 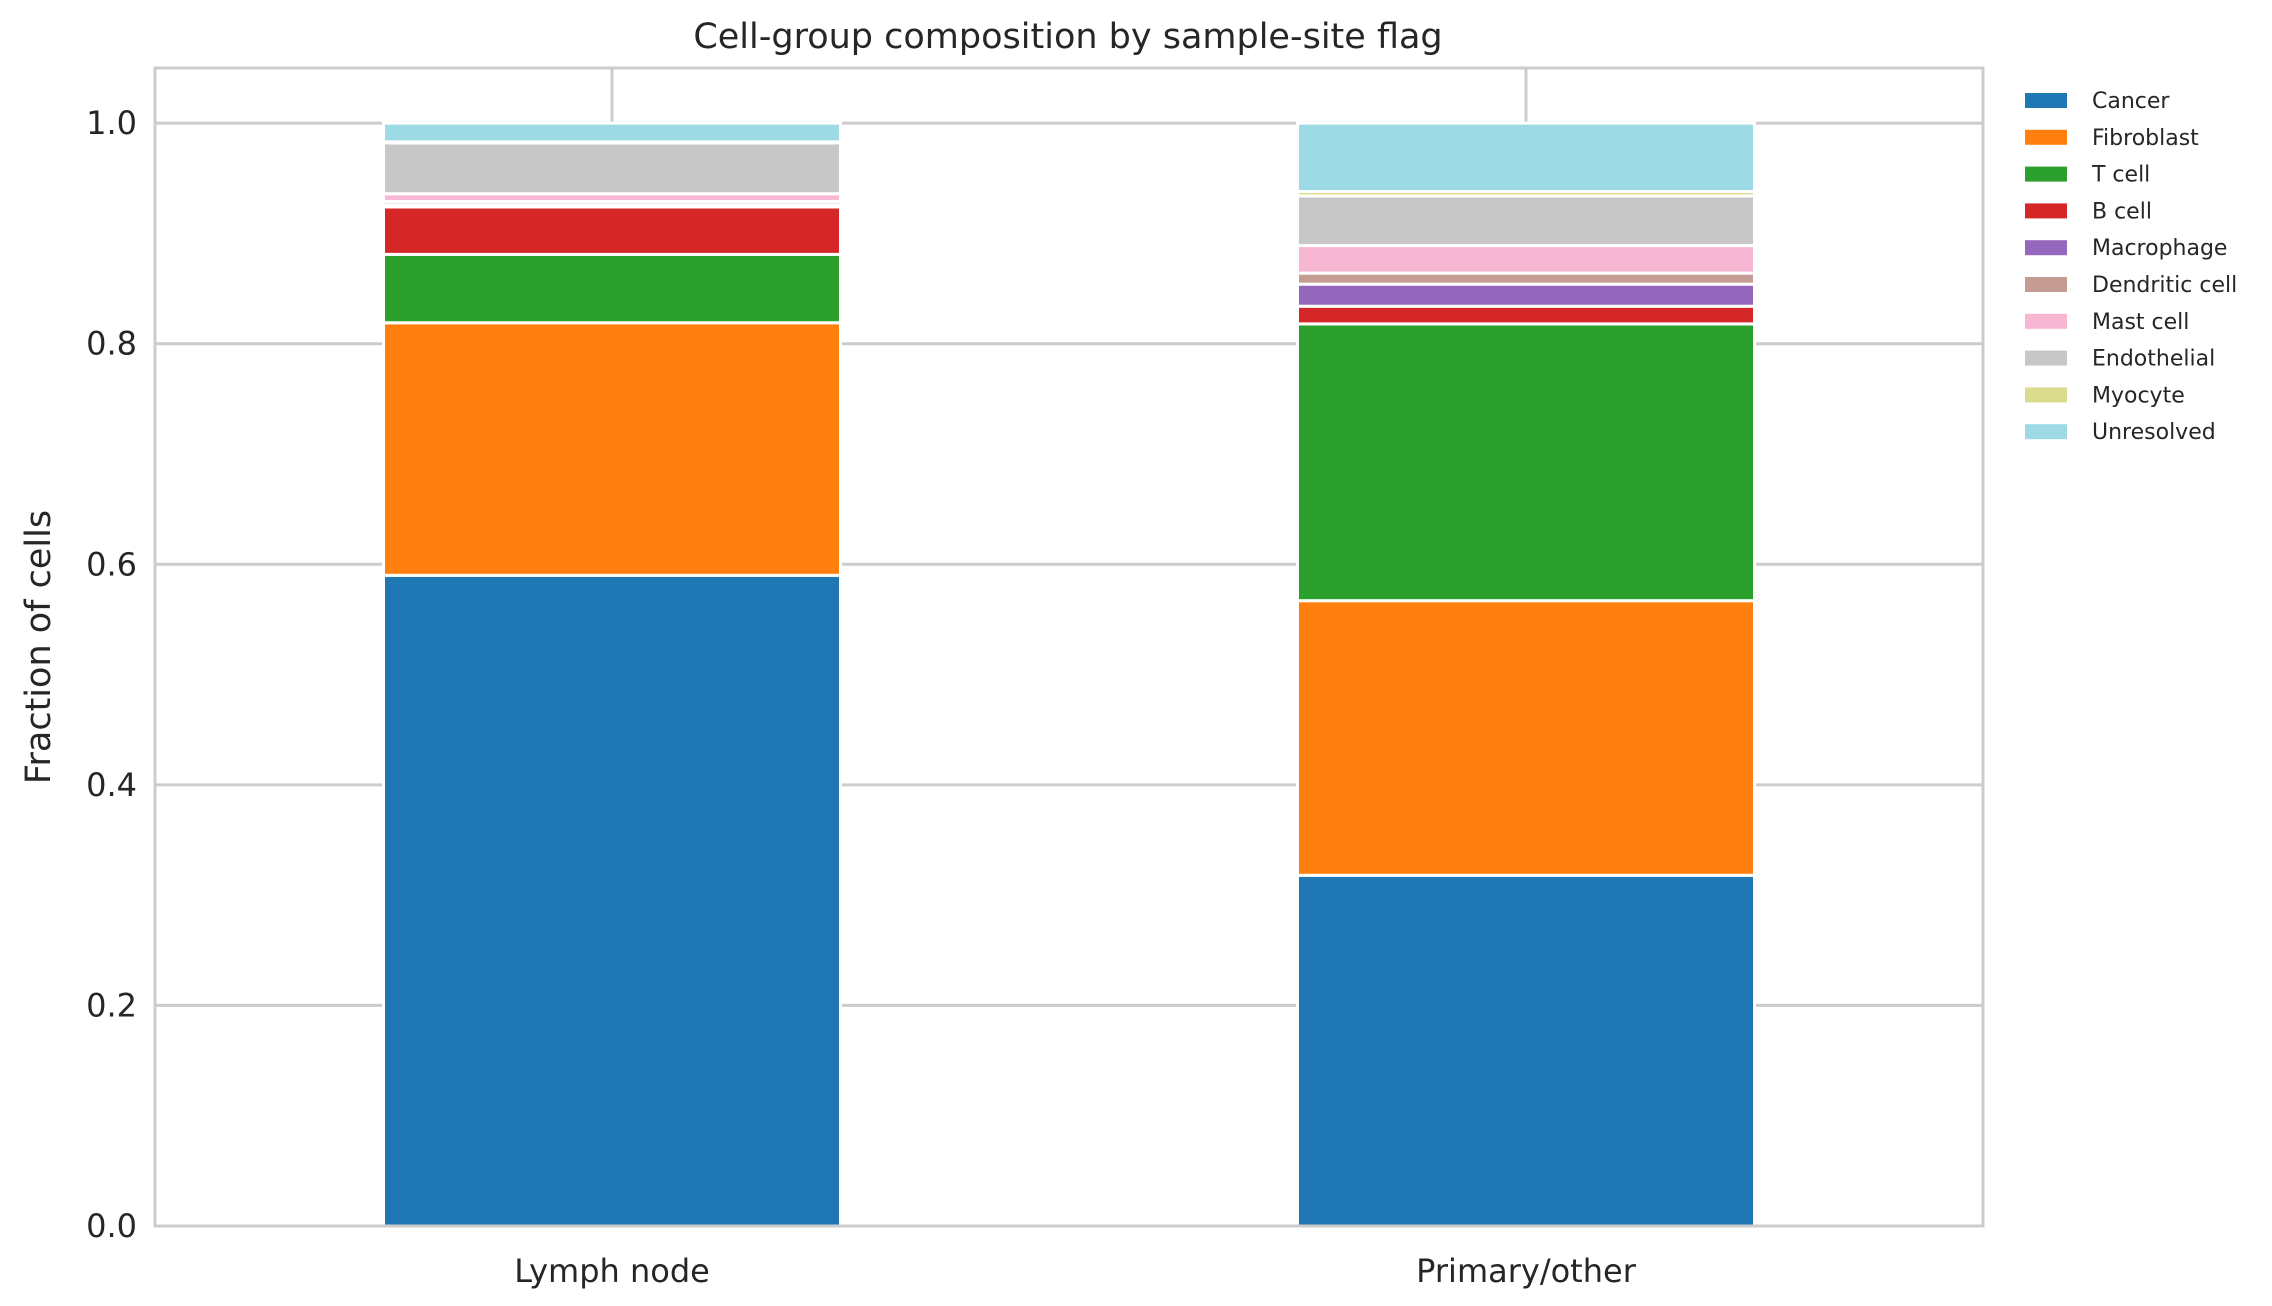 I want to click on y-tick-label: 0.2, so click(x=111, y=1005).